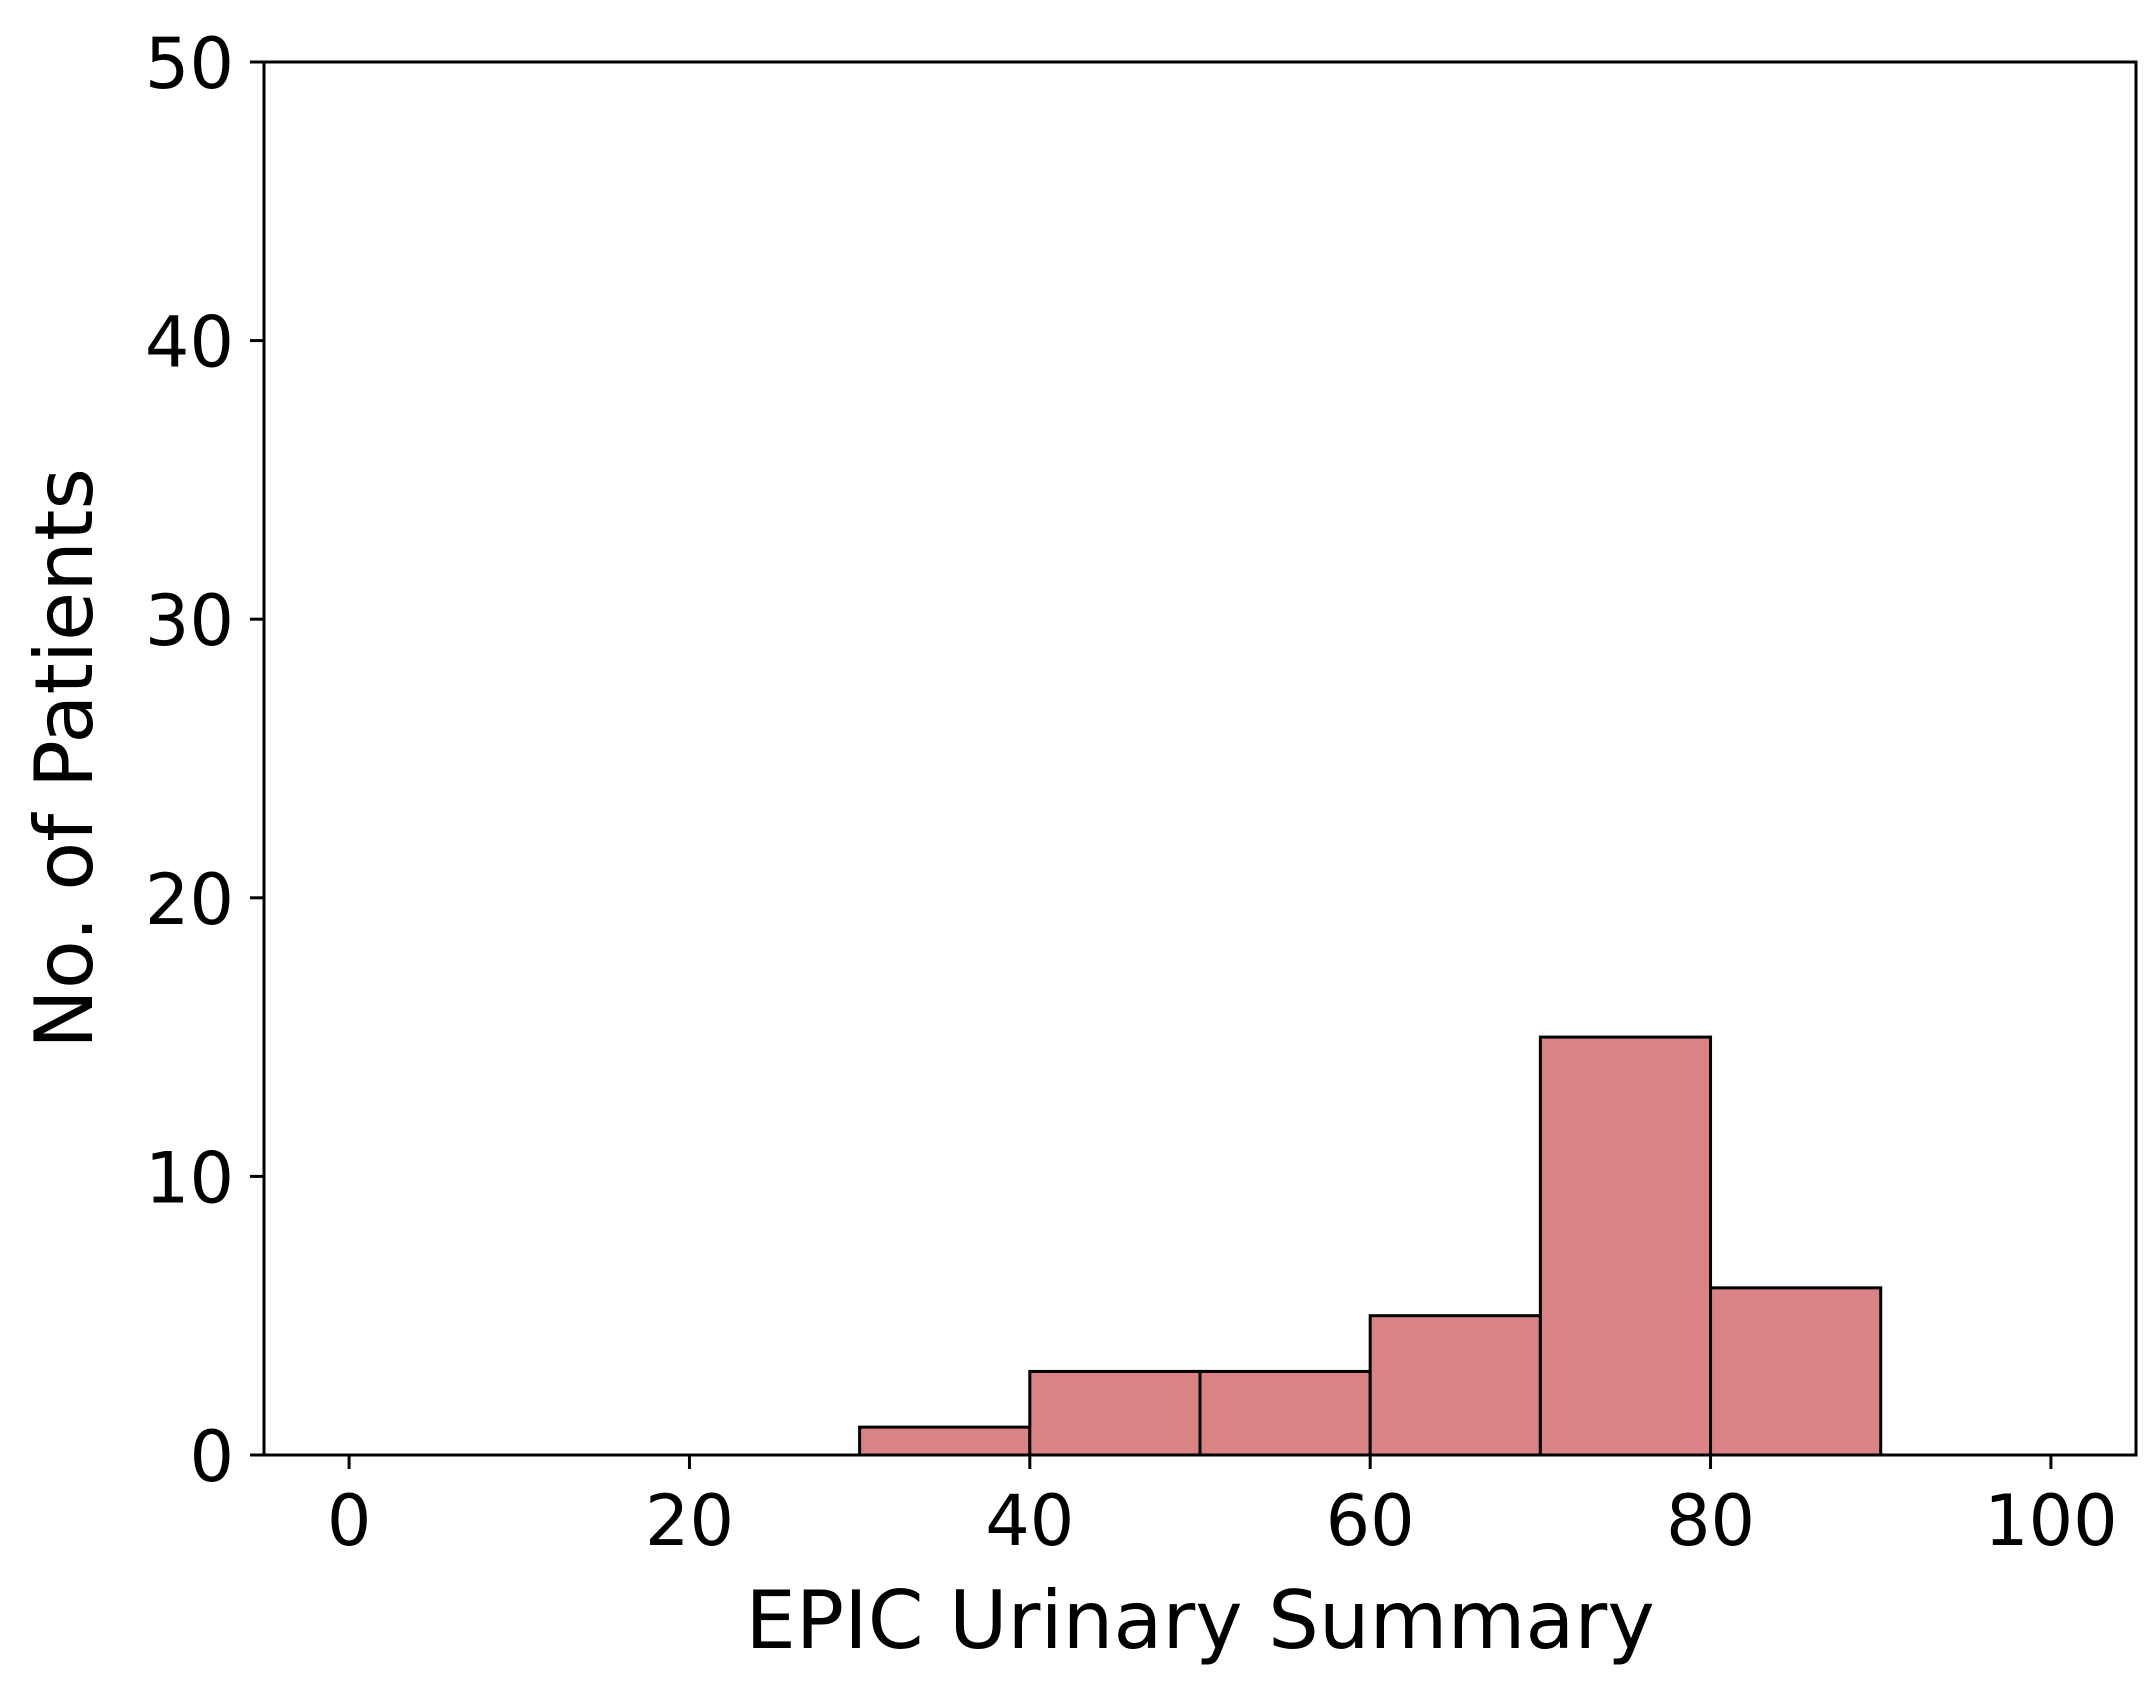  What do you see at coordinates (1710, 1521) in the screenshot?
I see `x-tick-label: 80` at bounding box center [1710, 1521].